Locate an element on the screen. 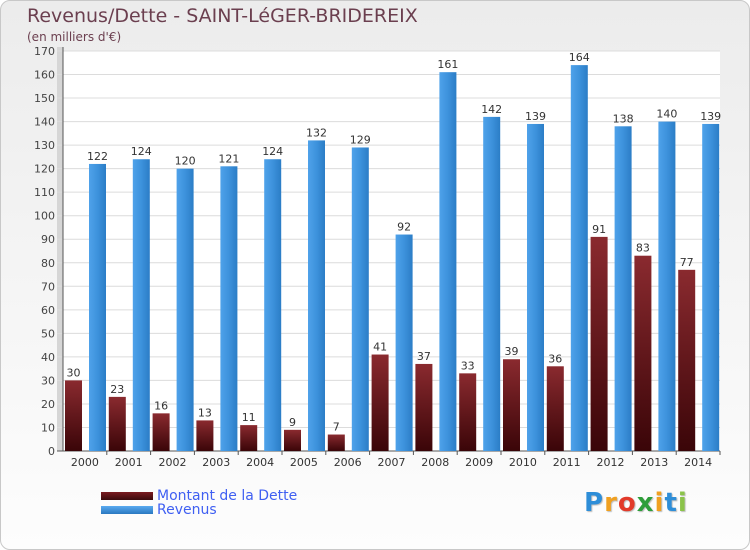  logo-letter: t is located at coordinates (671, 503).